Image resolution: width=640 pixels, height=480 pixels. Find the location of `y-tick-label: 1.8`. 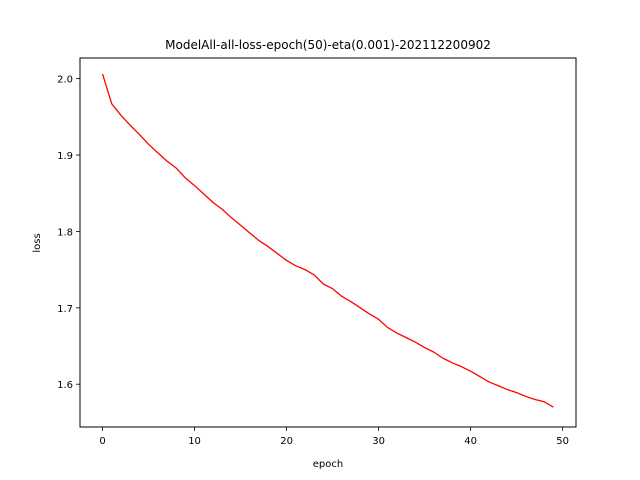

y-tick-label: 1.8 is located at coordinates (65, 232).